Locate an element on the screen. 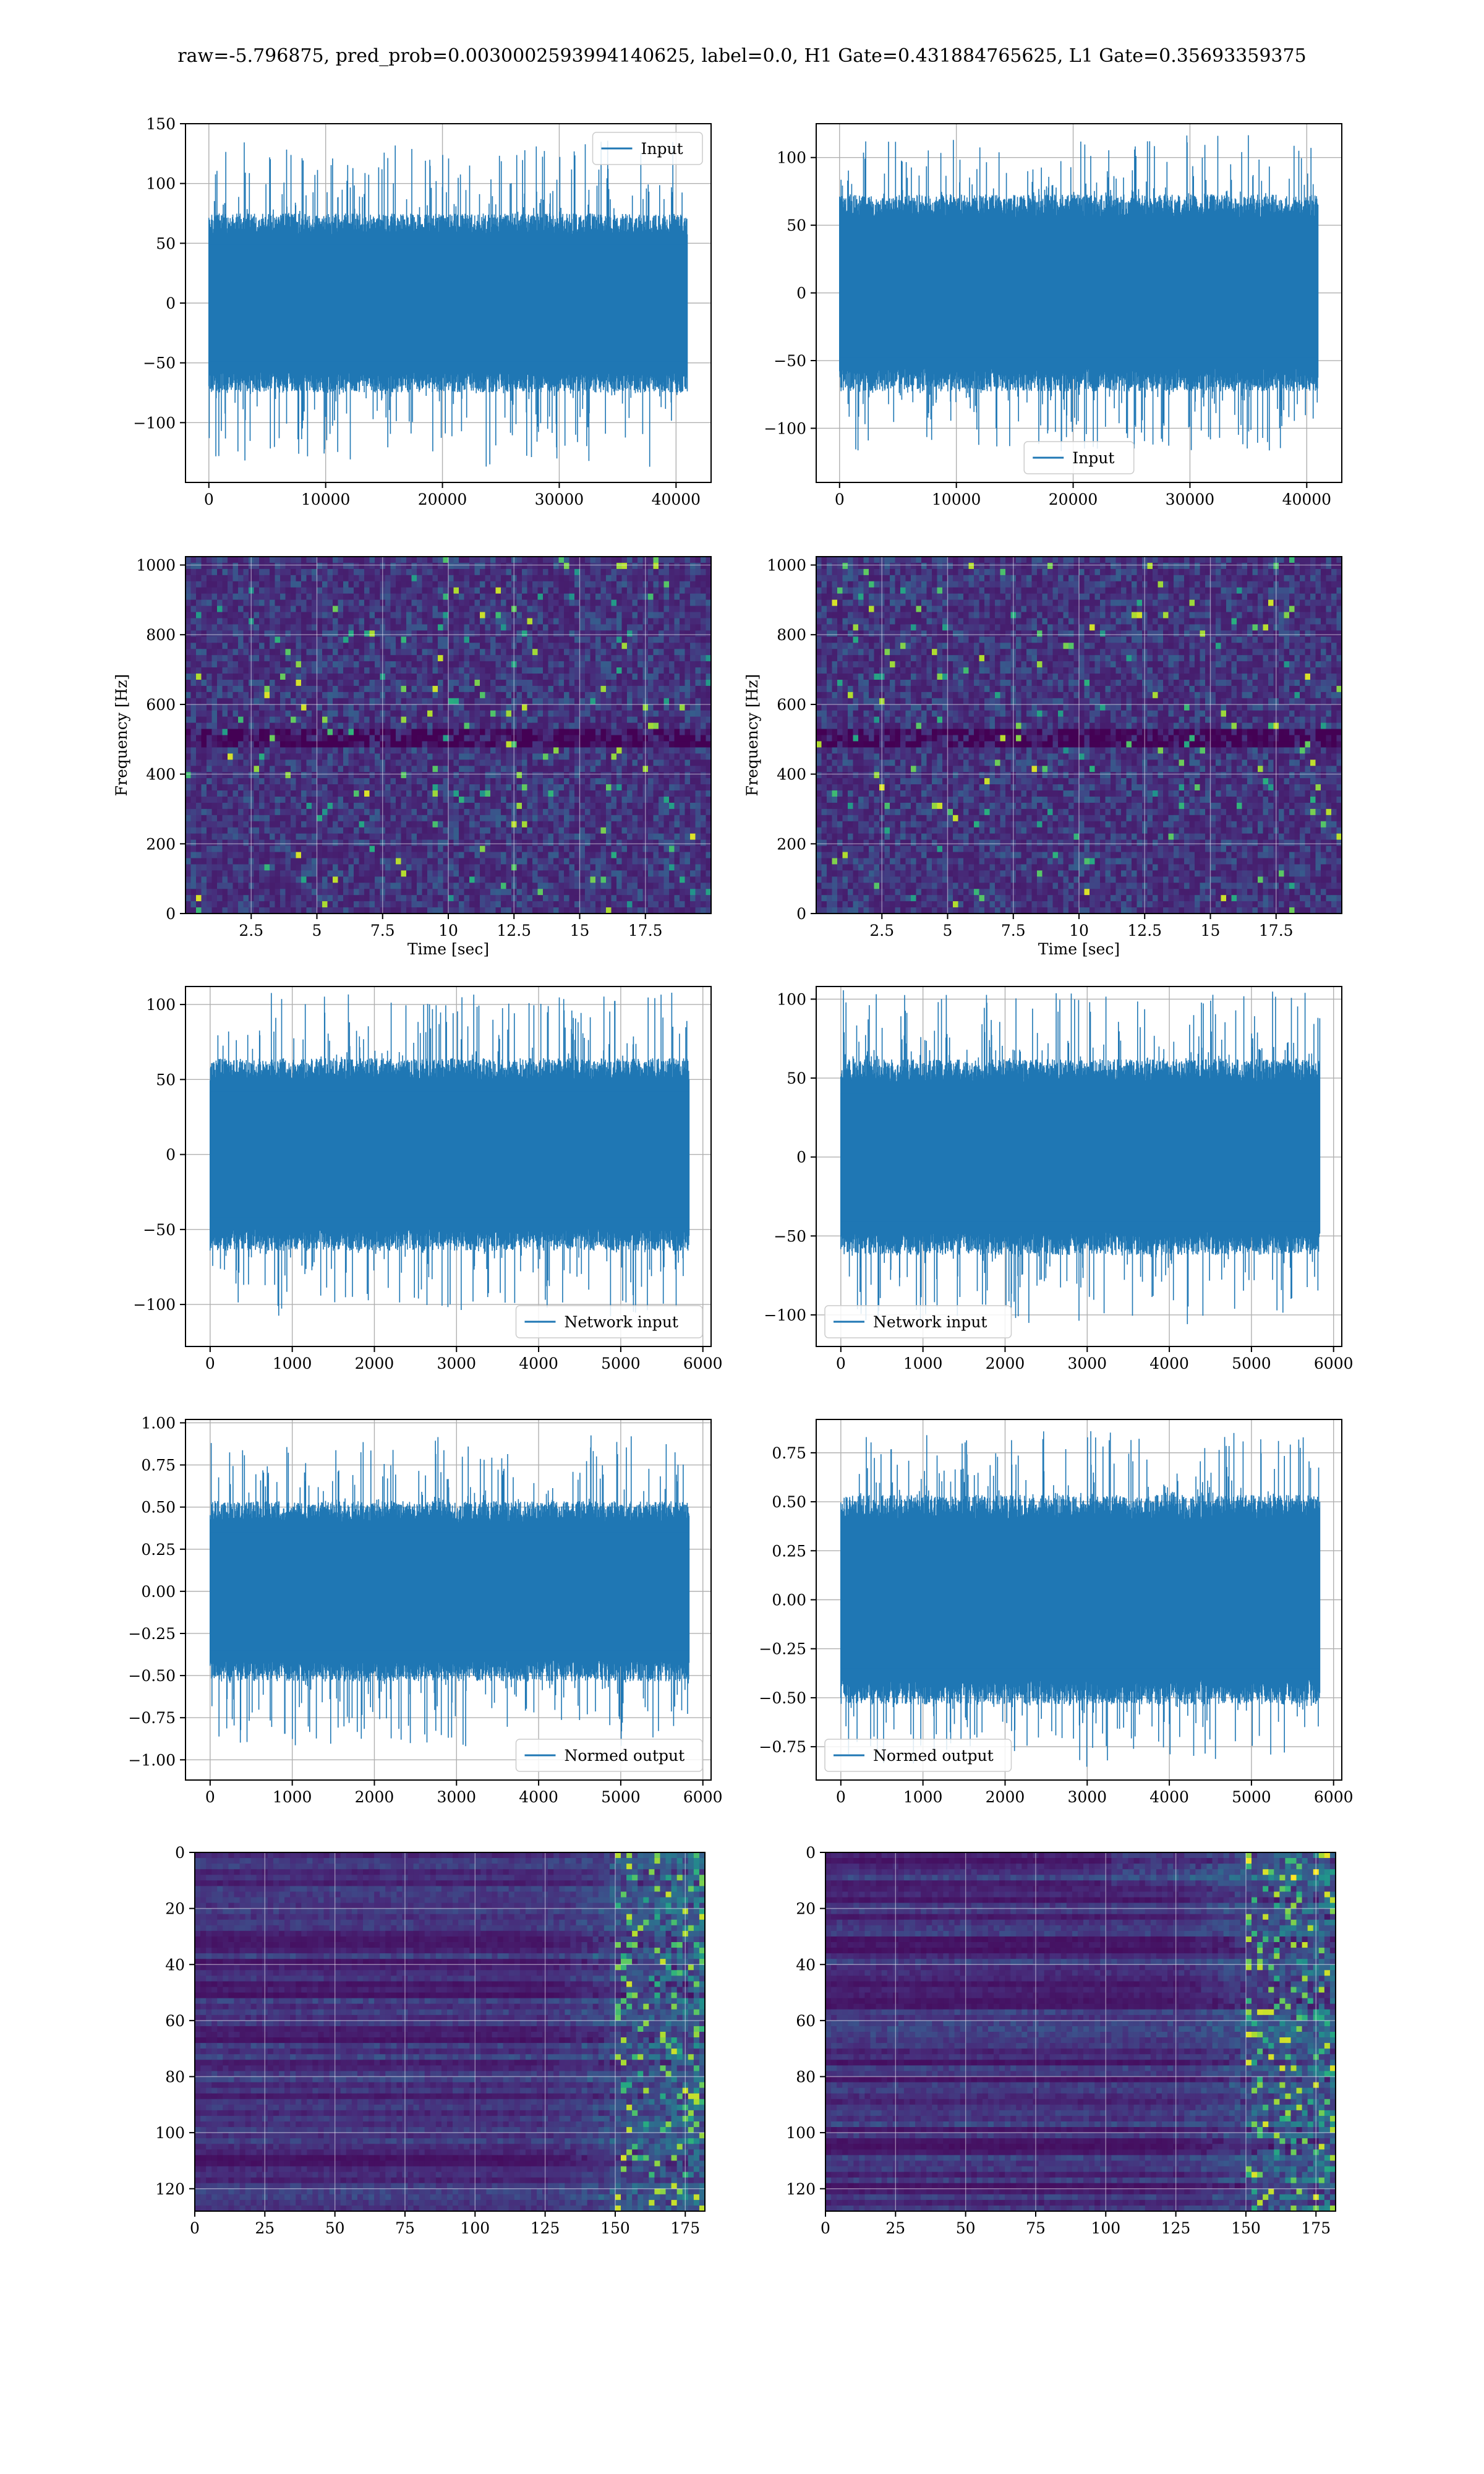 Image resolution: width=1484 pixels, height=2474 pixels. l1-spectrogram-xlabel: Time [sec] is located at coordinates (1079, 949).